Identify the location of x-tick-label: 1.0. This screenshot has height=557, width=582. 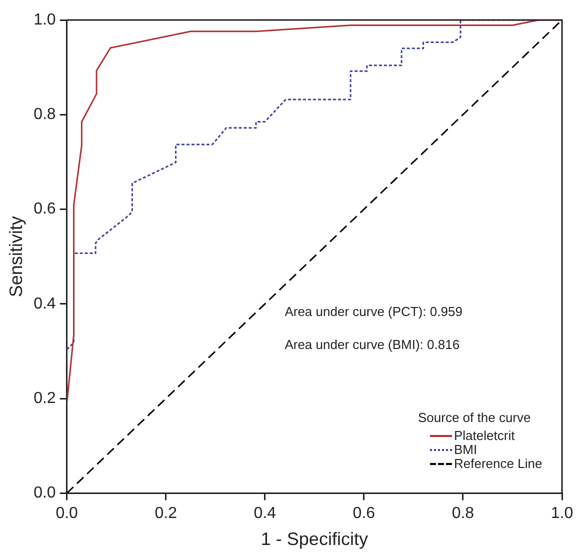
(562, 513).